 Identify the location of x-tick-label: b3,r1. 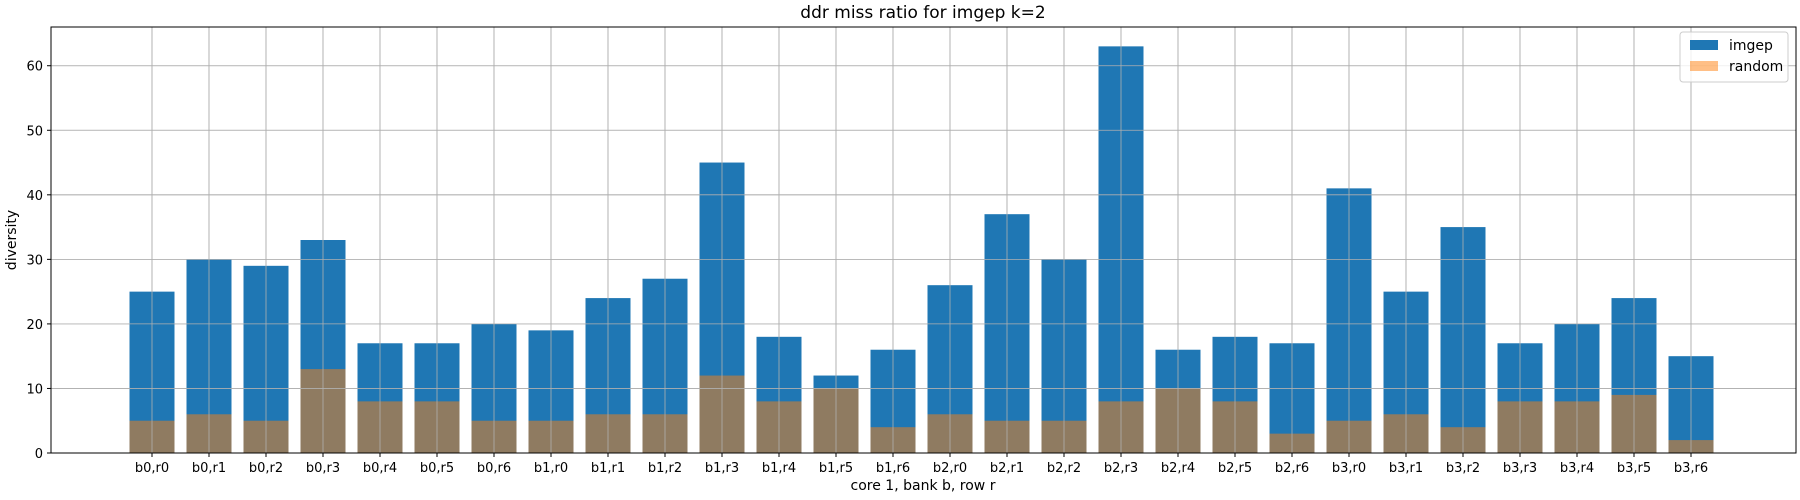
(1406, 468).